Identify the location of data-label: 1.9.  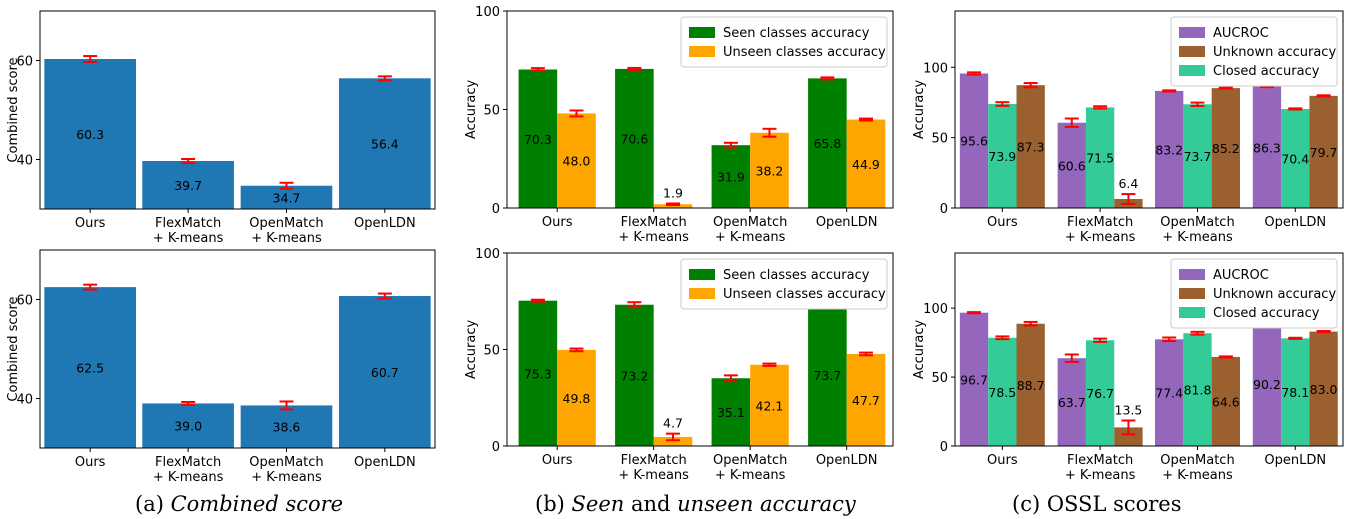
(673, 192).